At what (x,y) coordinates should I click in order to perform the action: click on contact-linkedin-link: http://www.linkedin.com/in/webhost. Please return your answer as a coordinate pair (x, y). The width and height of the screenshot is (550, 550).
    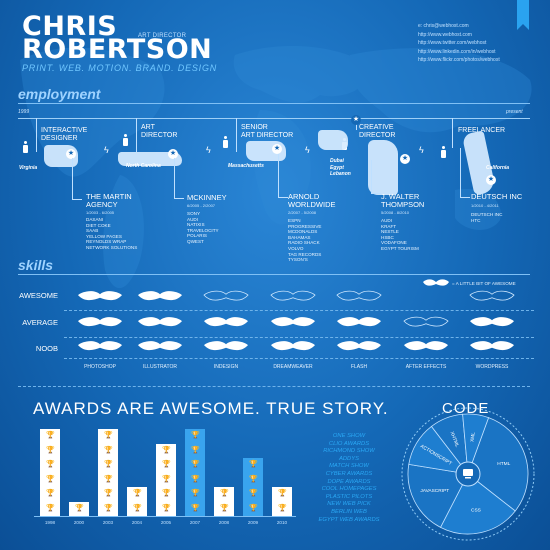
    Looking at the image, I should click on (457, 51).